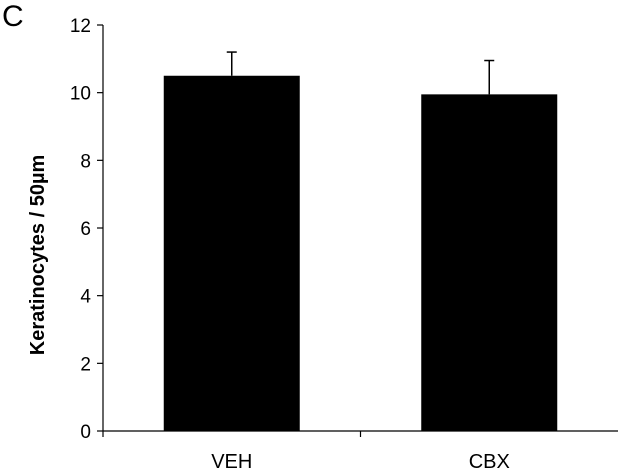 The image size is (629, 475). Describe the element at coordinates (80, 26) in the screenshot. I see `y-tick-label: 12` at that location.